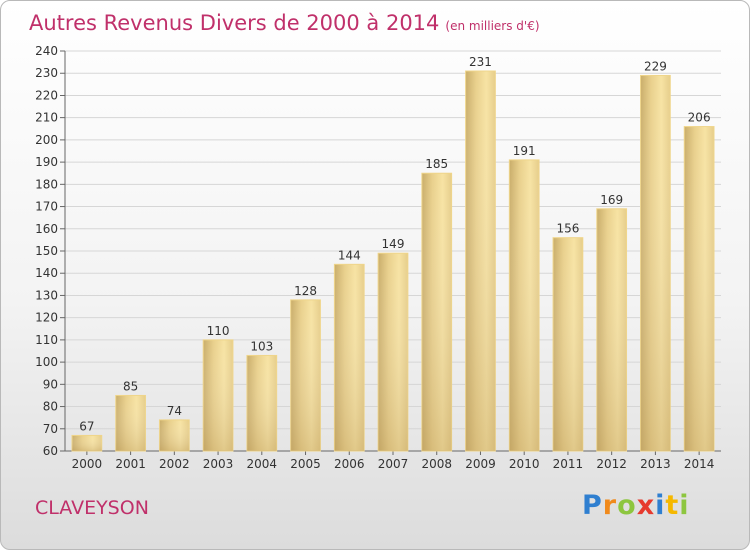  Describe the element at coordinates (524, 151) in the screenshot. I see `bar-value-label: 191` at that location.